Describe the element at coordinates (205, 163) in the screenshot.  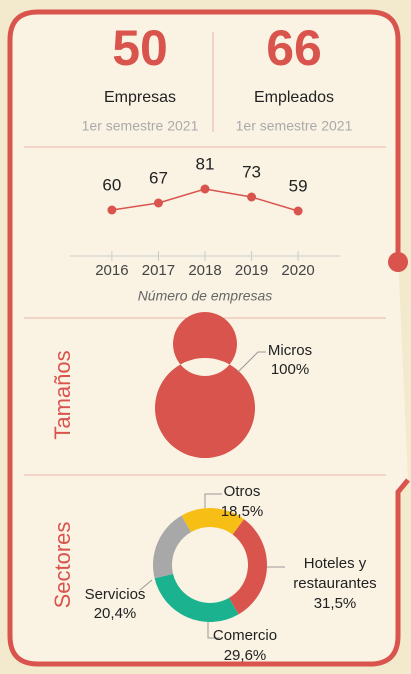
I see `data-label: 81` at that location.